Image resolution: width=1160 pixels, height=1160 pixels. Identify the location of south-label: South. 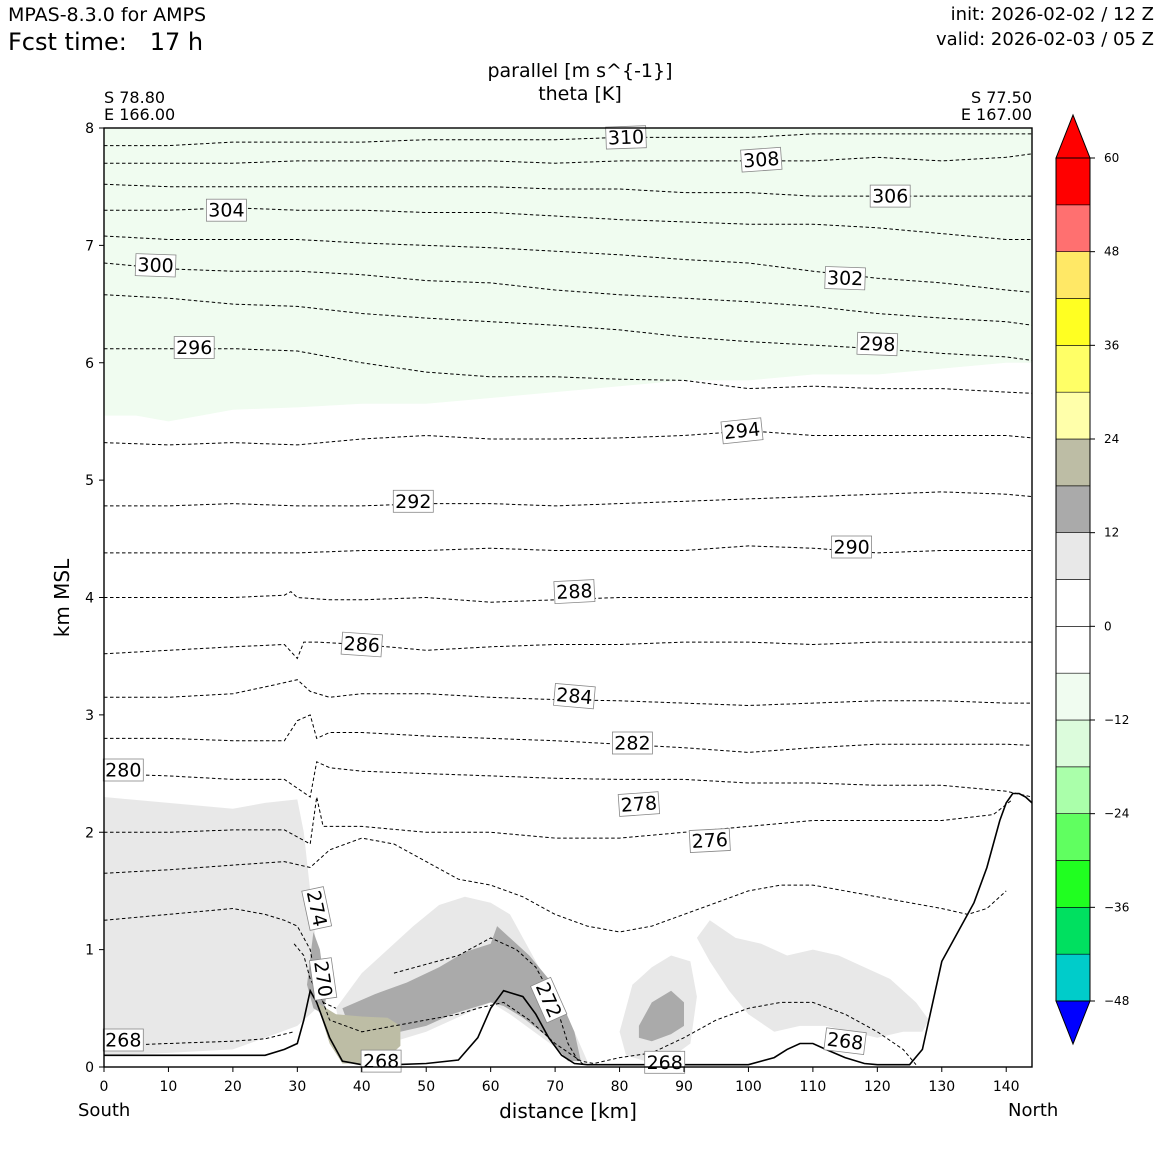
(104, 1110).